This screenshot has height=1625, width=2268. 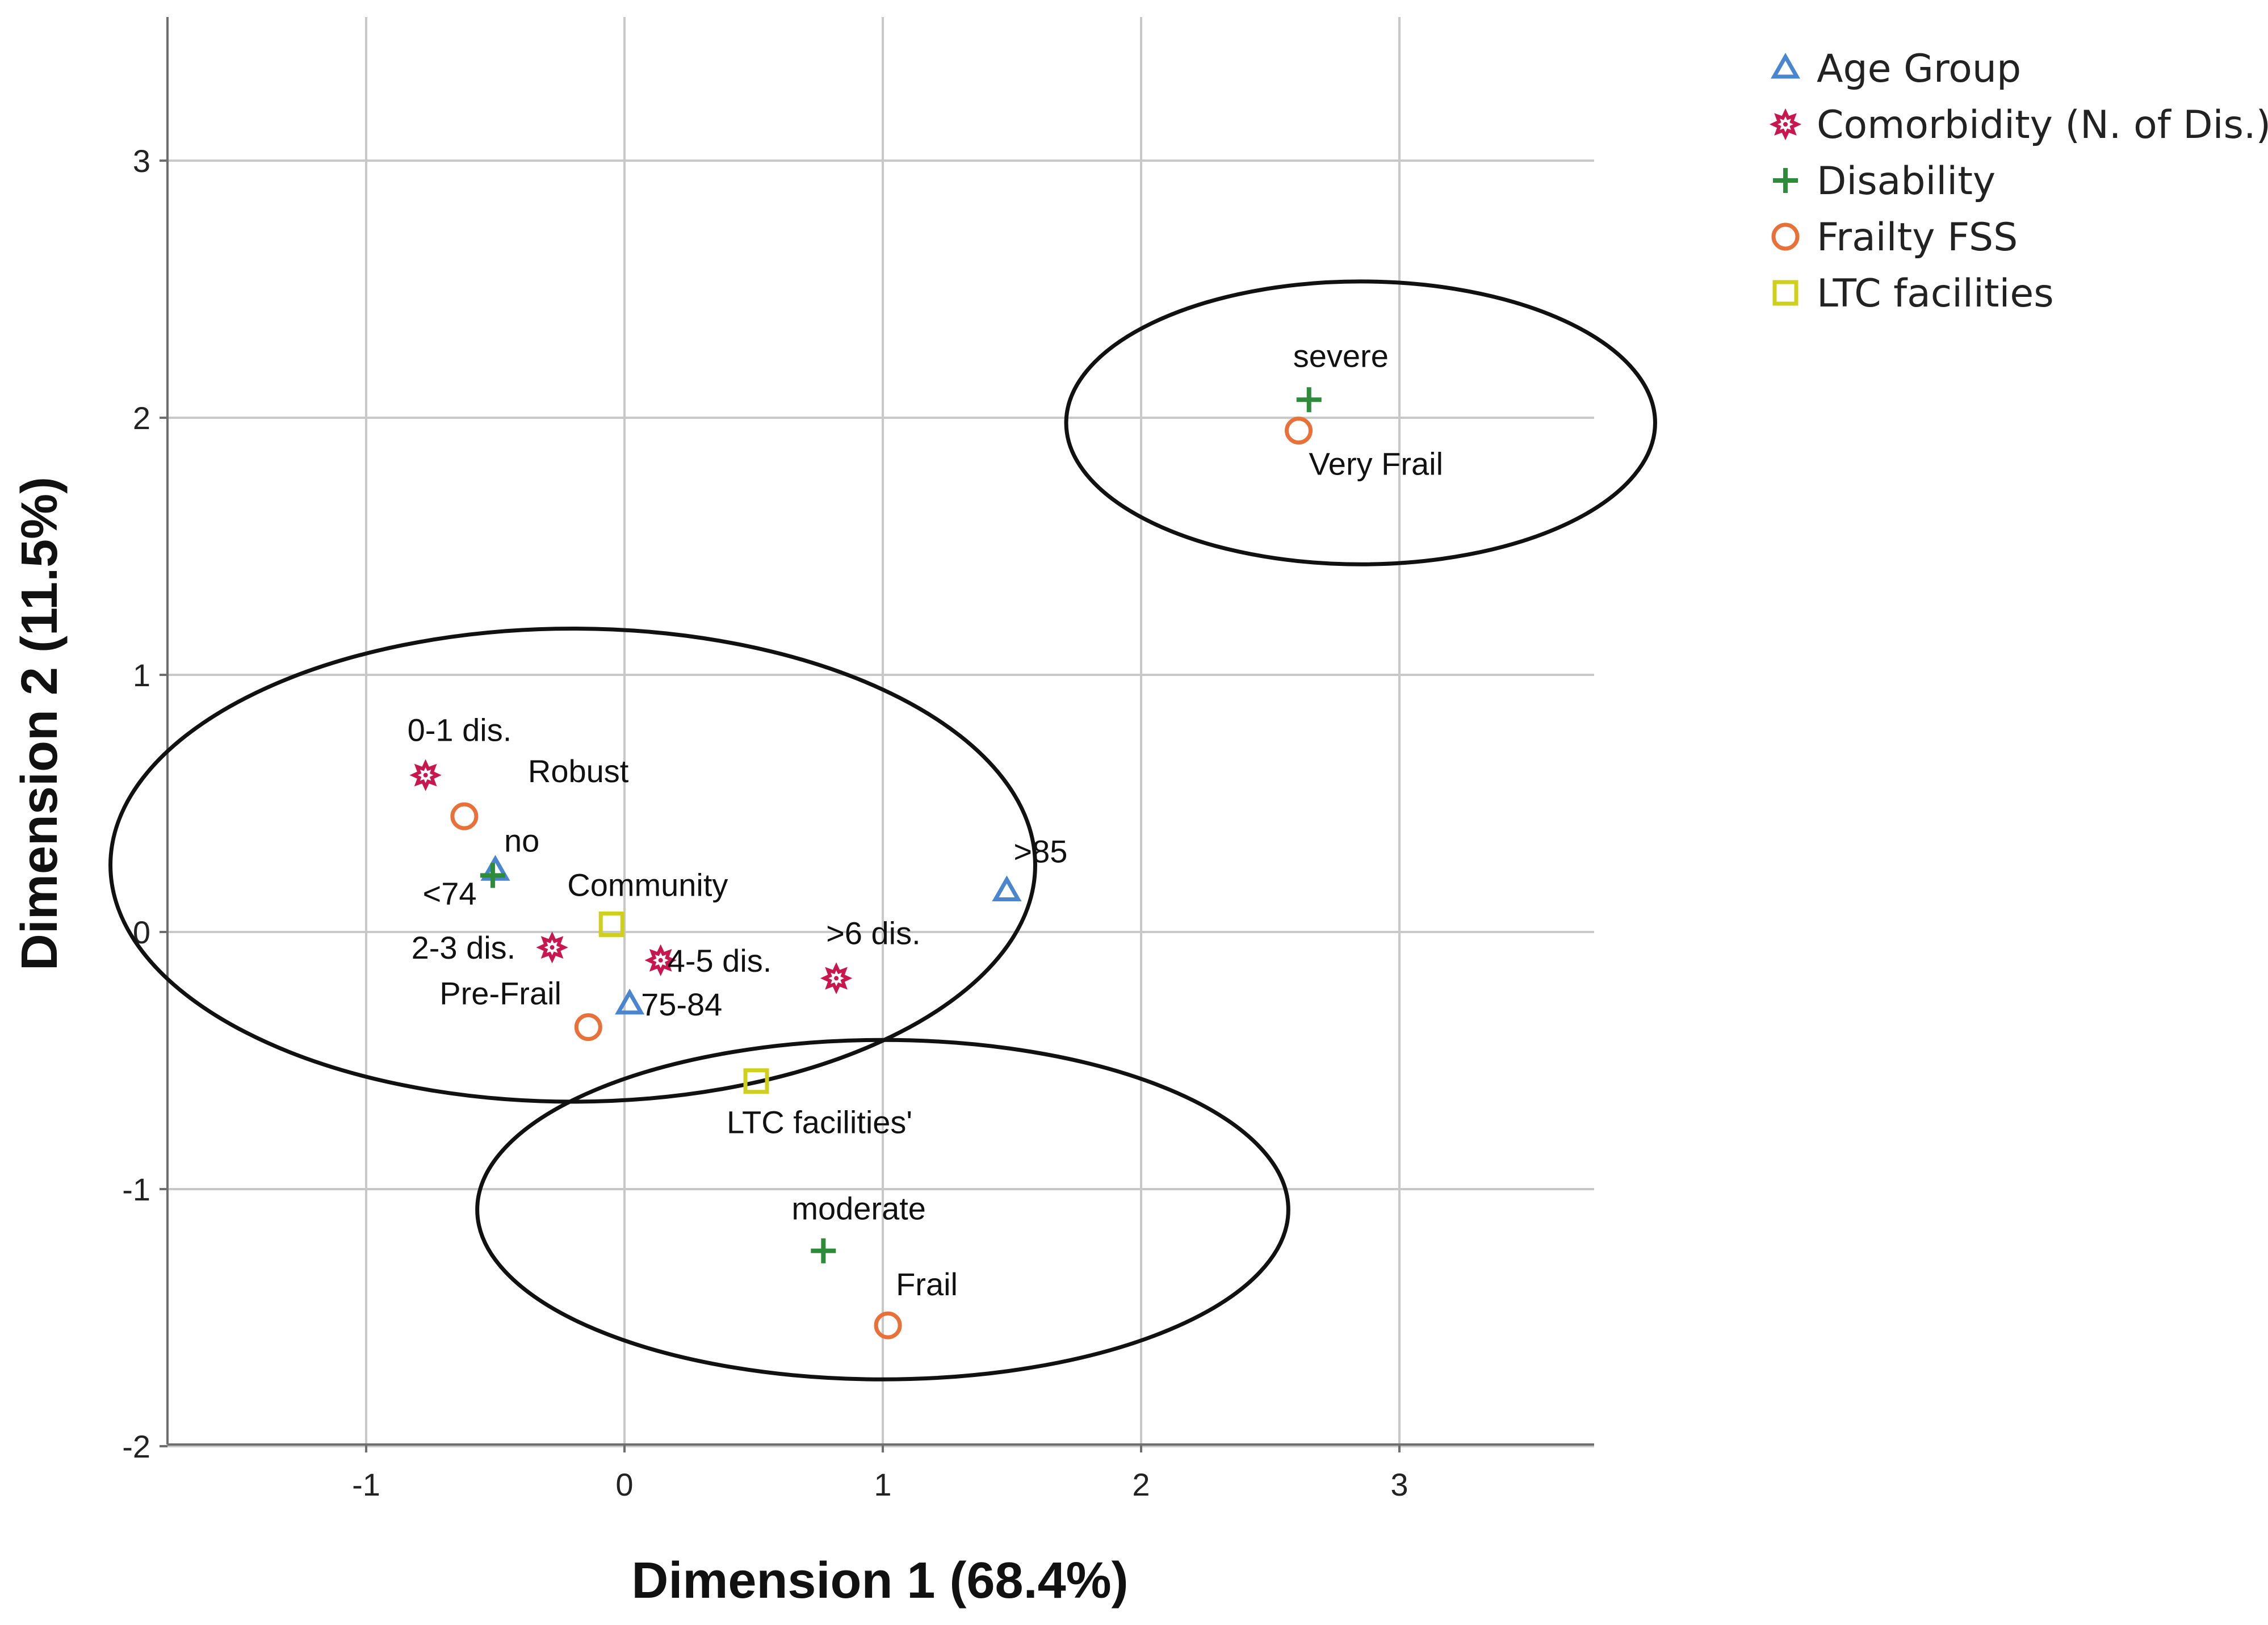 I want to click on point-label: LTC facilities', so click(x=819, y=1122).